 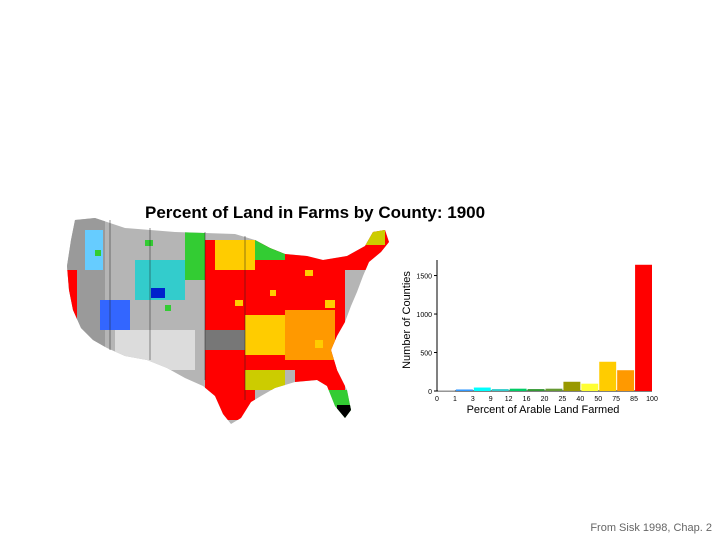 I want to click on chart-title: Percent of Land in Farms by County: 1900, so click(x=315, y=212).